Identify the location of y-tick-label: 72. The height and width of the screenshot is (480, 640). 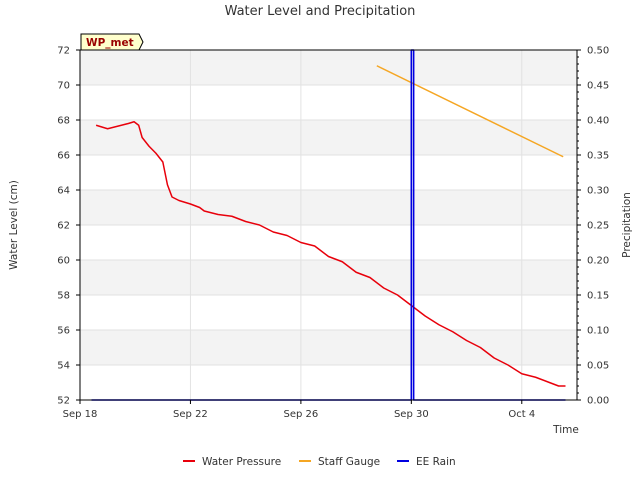
(63, 51).